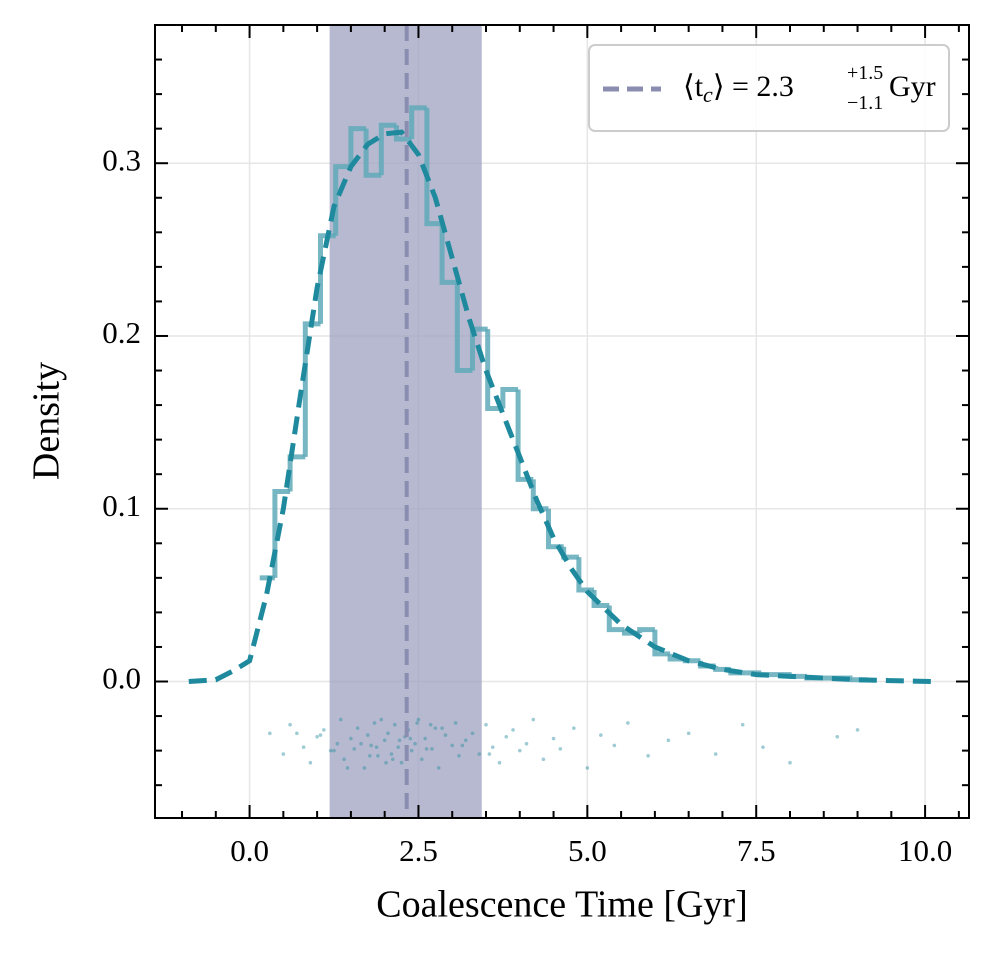 The image size is (996, 960). Describe the element at coordinates (121, 505) in the screenshot. I see `y-tick-label: 0.1` at that location.